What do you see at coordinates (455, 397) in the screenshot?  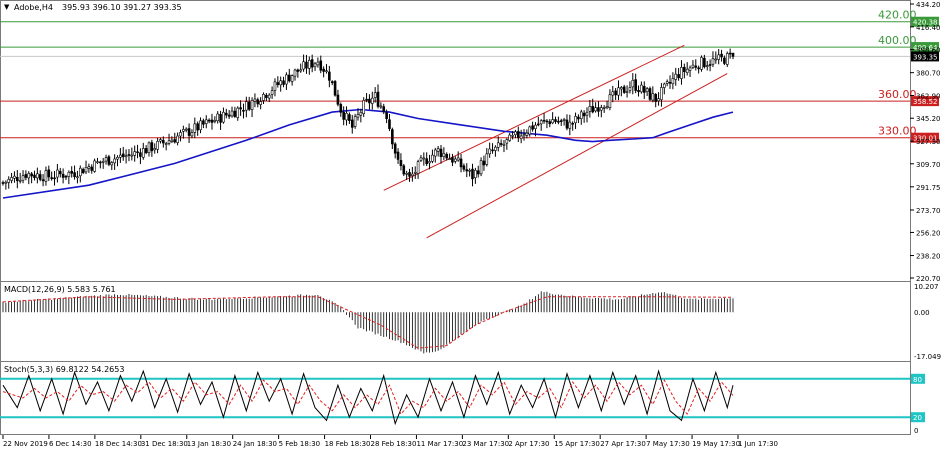 I see `stochastic-indicator` at bounding box center [455, 397].